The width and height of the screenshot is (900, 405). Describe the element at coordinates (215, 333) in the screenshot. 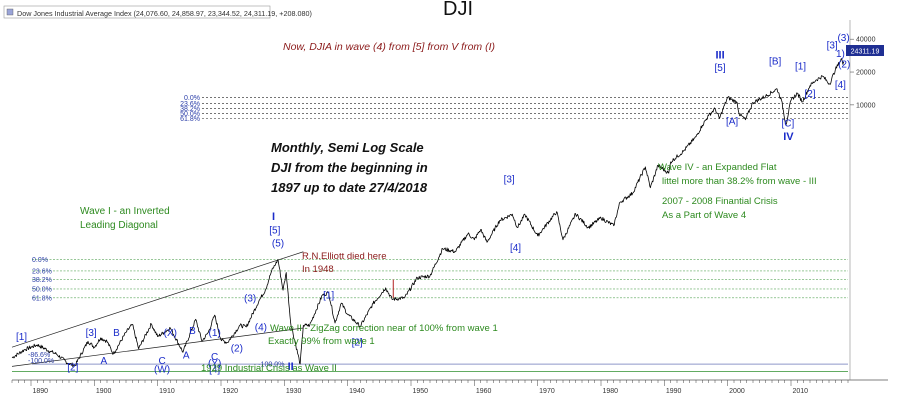

I see `wave-label: (1)` at that location.